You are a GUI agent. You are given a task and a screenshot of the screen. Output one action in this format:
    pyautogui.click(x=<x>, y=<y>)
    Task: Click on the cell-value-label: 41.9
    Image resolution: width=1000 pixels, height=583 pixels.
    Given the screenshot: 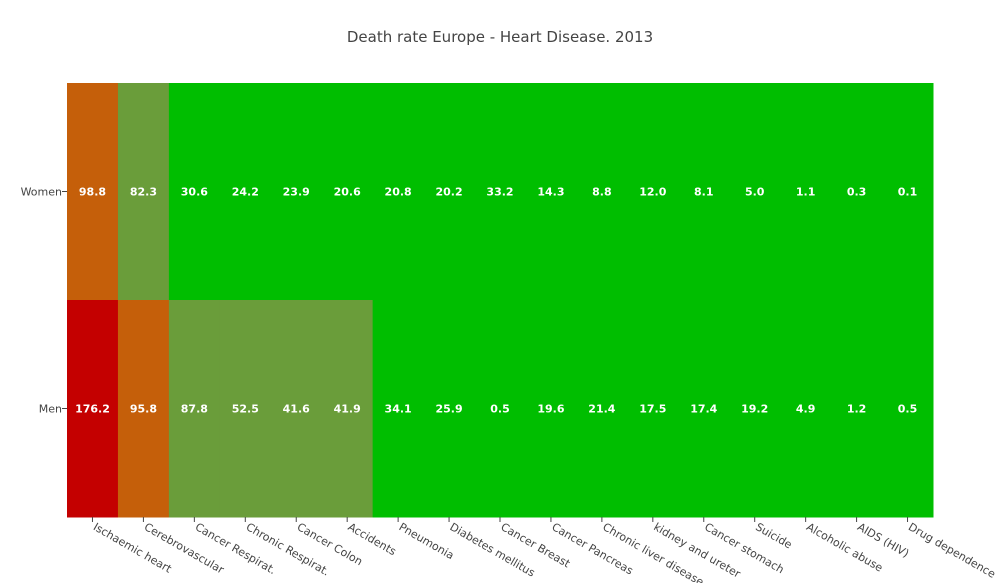 What is the action you would take?
    pyautogui.click(x=347, y=409)
    